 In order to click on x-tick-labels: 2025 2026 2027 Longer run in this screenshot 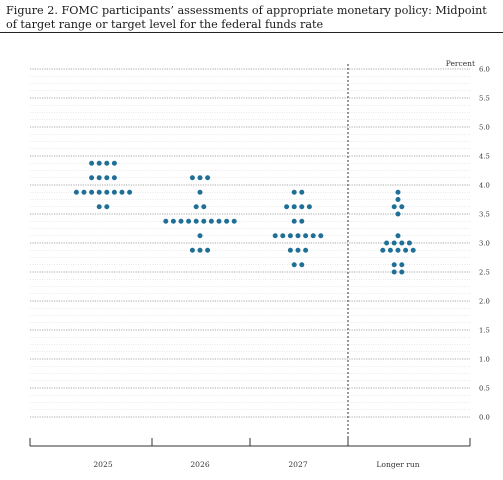, I will do `click(256, 464)`.